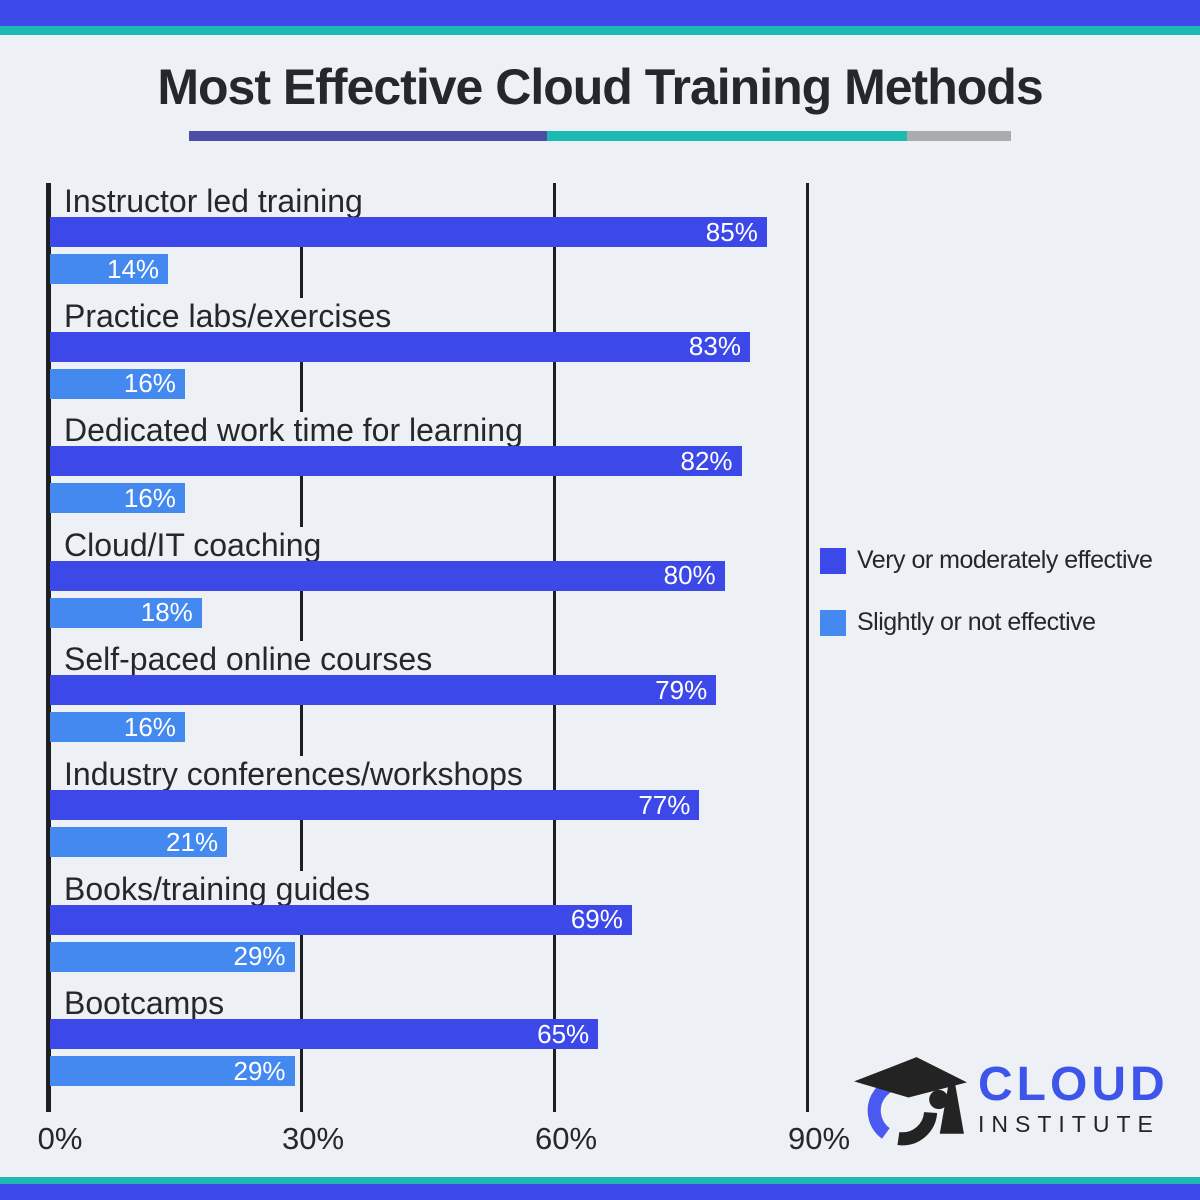 The image size is (1200, 1200). What do you see at coordinates (596, 919) in the screenshot?
I see `primary-value-label: 69%` at bounding box center [596, 919].